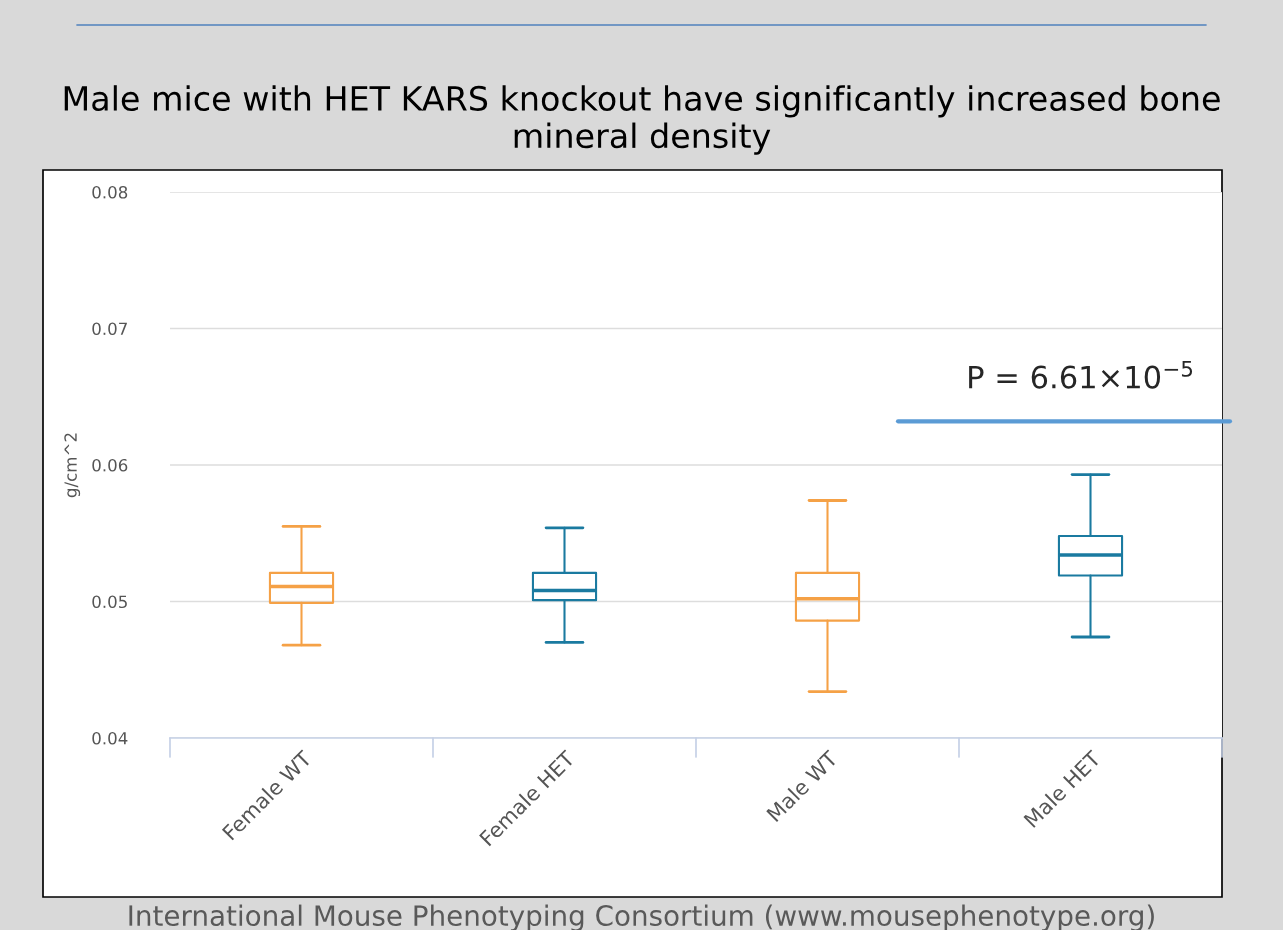 This screenshot has height=930, width=1283. What do you see at coordinates (110, 465) in the screenshot?
I see `y-tick-label: 0.06` at bounding box center [110, 465].